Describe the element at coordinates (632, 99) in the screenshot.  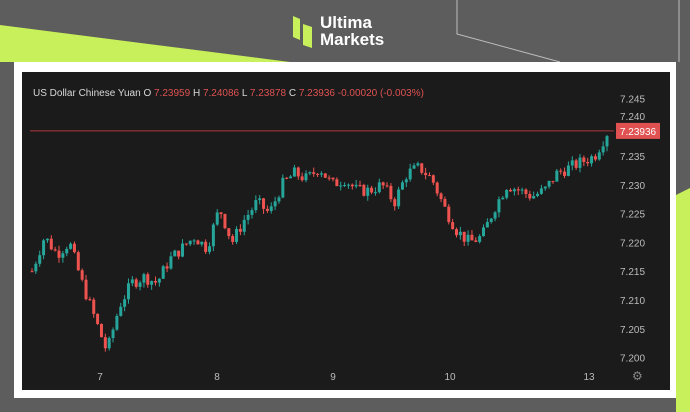
I see `y-tick-label: 7.245` at that location.